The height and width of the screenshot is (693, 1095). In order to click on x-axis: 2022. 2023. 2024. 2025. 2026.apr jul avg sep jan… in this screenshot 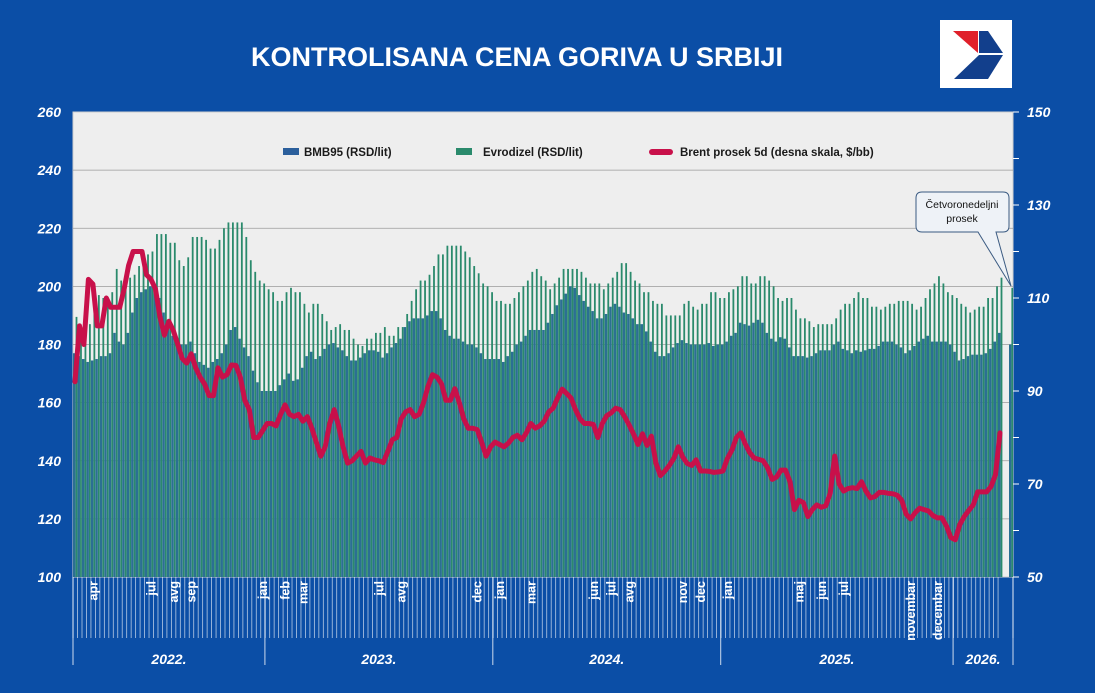, I will do `click(543, 622)`.